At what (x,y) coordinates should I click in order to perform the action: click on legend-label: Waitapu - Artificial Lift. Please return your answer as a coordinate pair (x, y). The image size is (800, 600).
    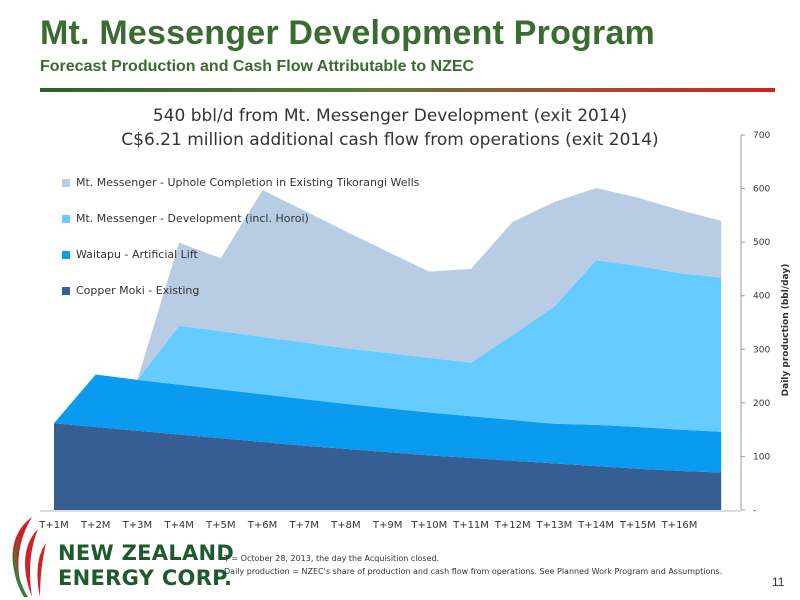
    Looking at the image, I should click on (137, 254).